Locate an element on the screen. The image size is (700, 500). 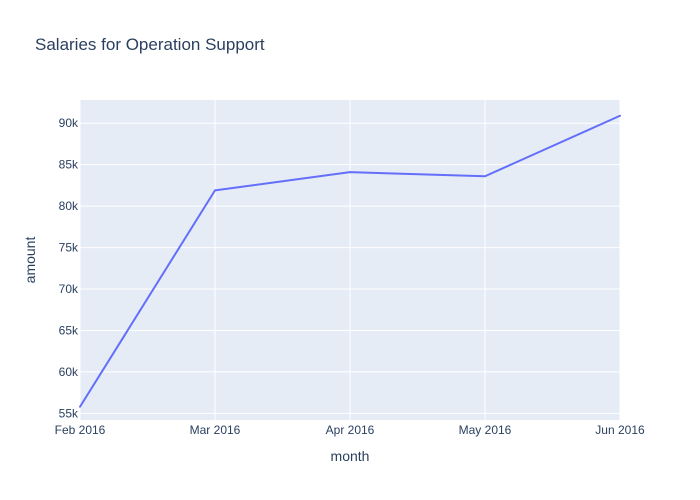
x-axis-title: month is located at coordinates (350, 456).